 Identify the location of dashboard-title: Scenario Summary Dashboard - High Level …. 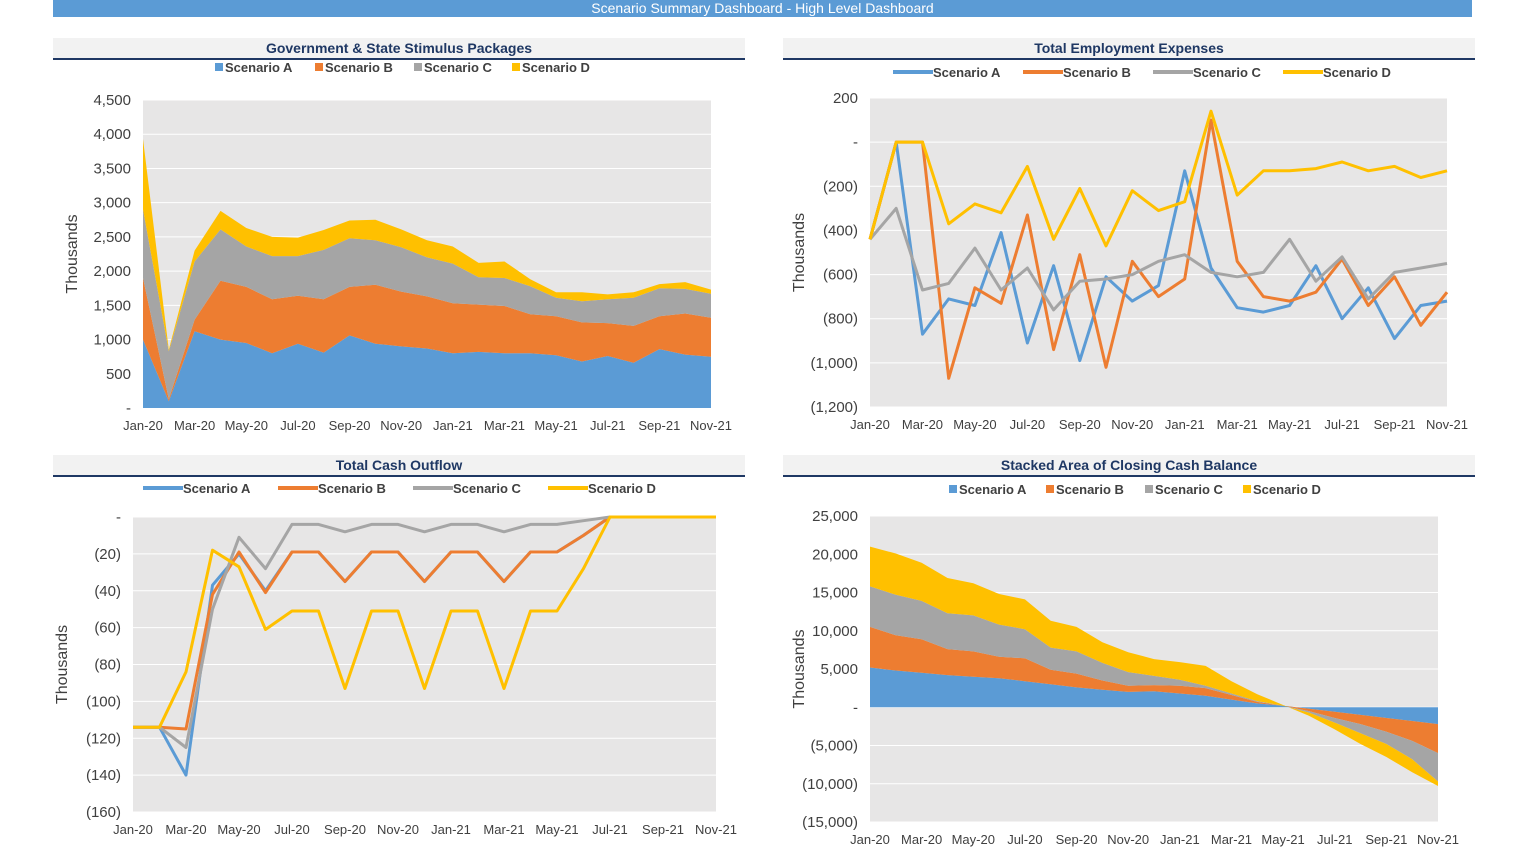
(762, 8).